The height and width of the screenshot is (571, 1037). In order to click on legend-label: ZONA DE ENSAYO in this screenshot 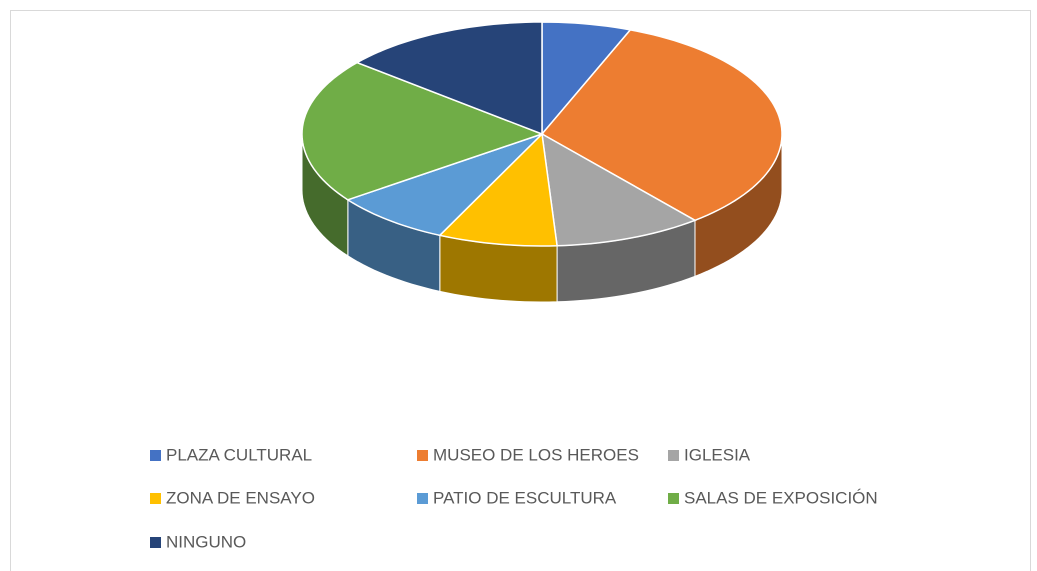, I will do `click(240, 497)`.